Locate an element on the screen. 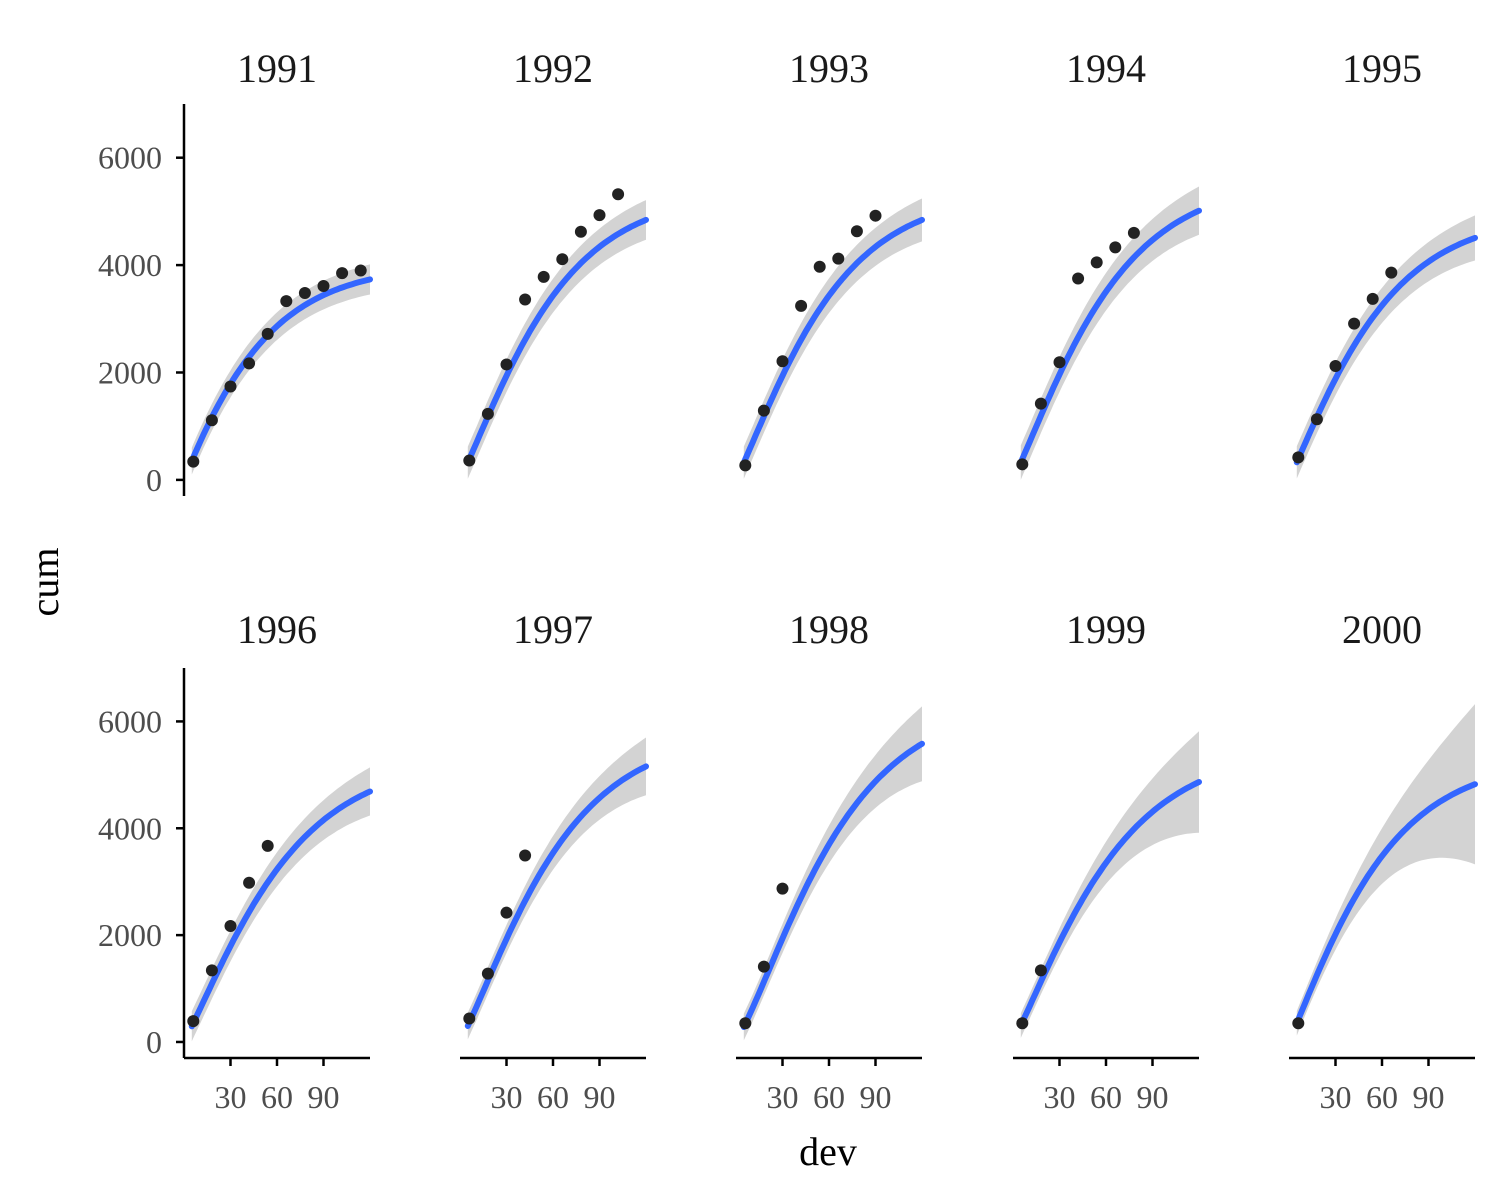 This screenshot has width=1500, height=1200. panel-1996: 1996 0 2000 4000 6000 30 60 90 is located at coordinates (235, 861).